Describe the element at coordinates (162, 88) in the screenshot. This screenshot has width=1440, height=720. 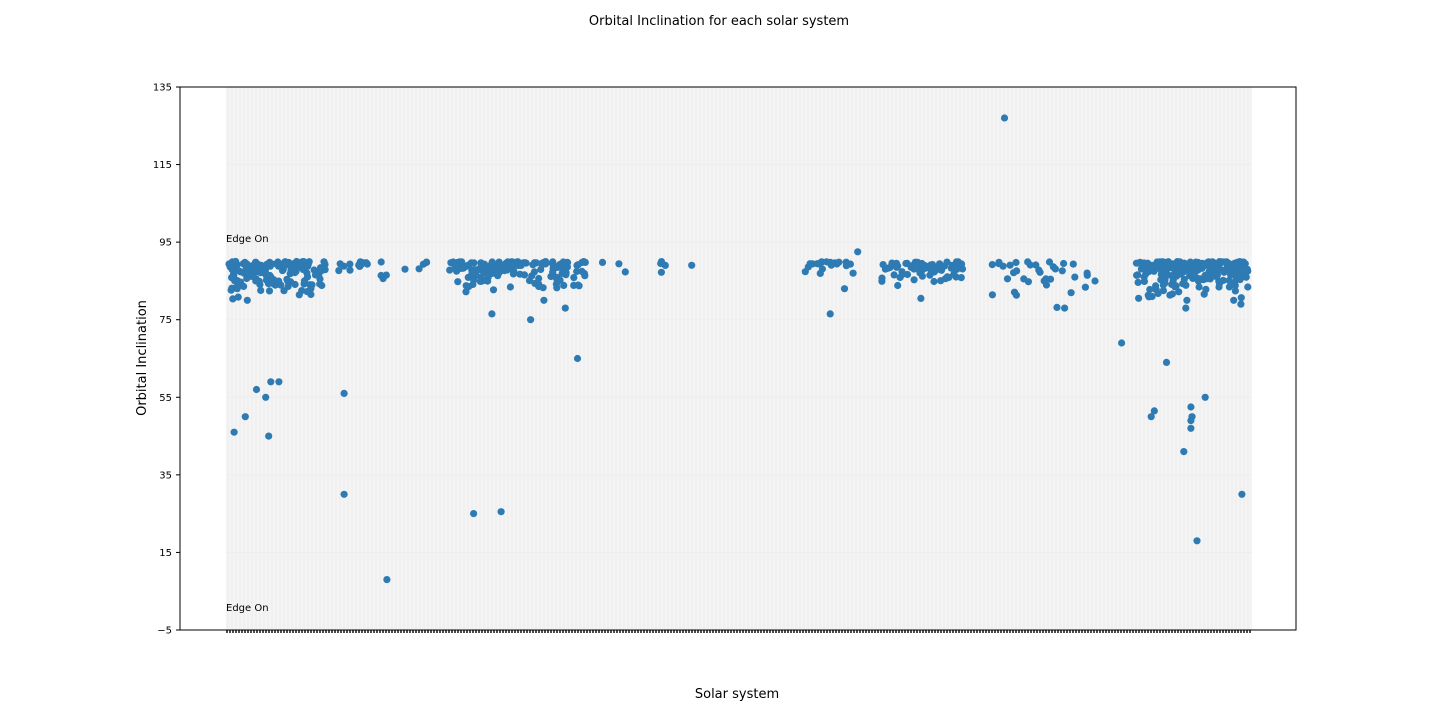
I see `y-tick-label: 135` at that location.